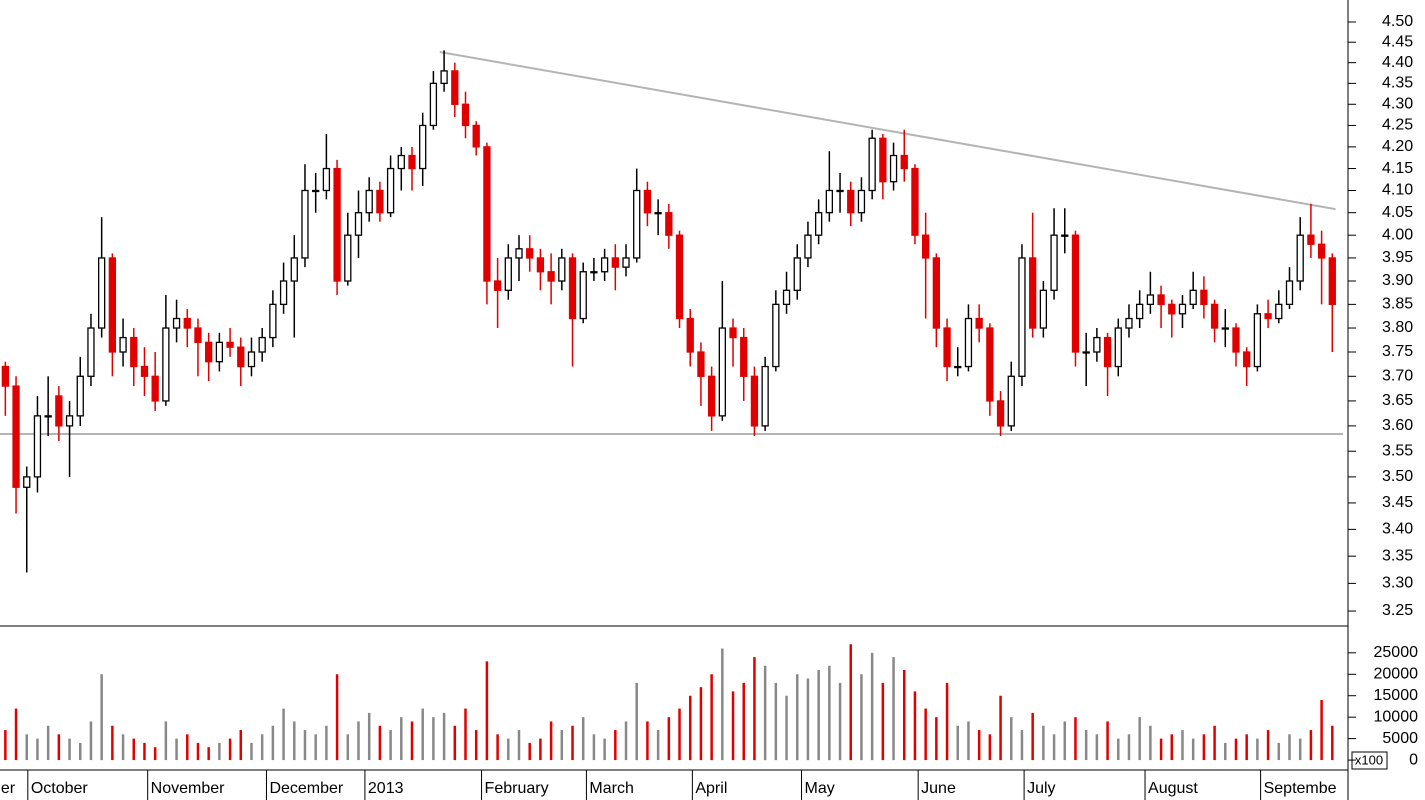  I want to click on volume-unit: x100, so click(1369, 759).